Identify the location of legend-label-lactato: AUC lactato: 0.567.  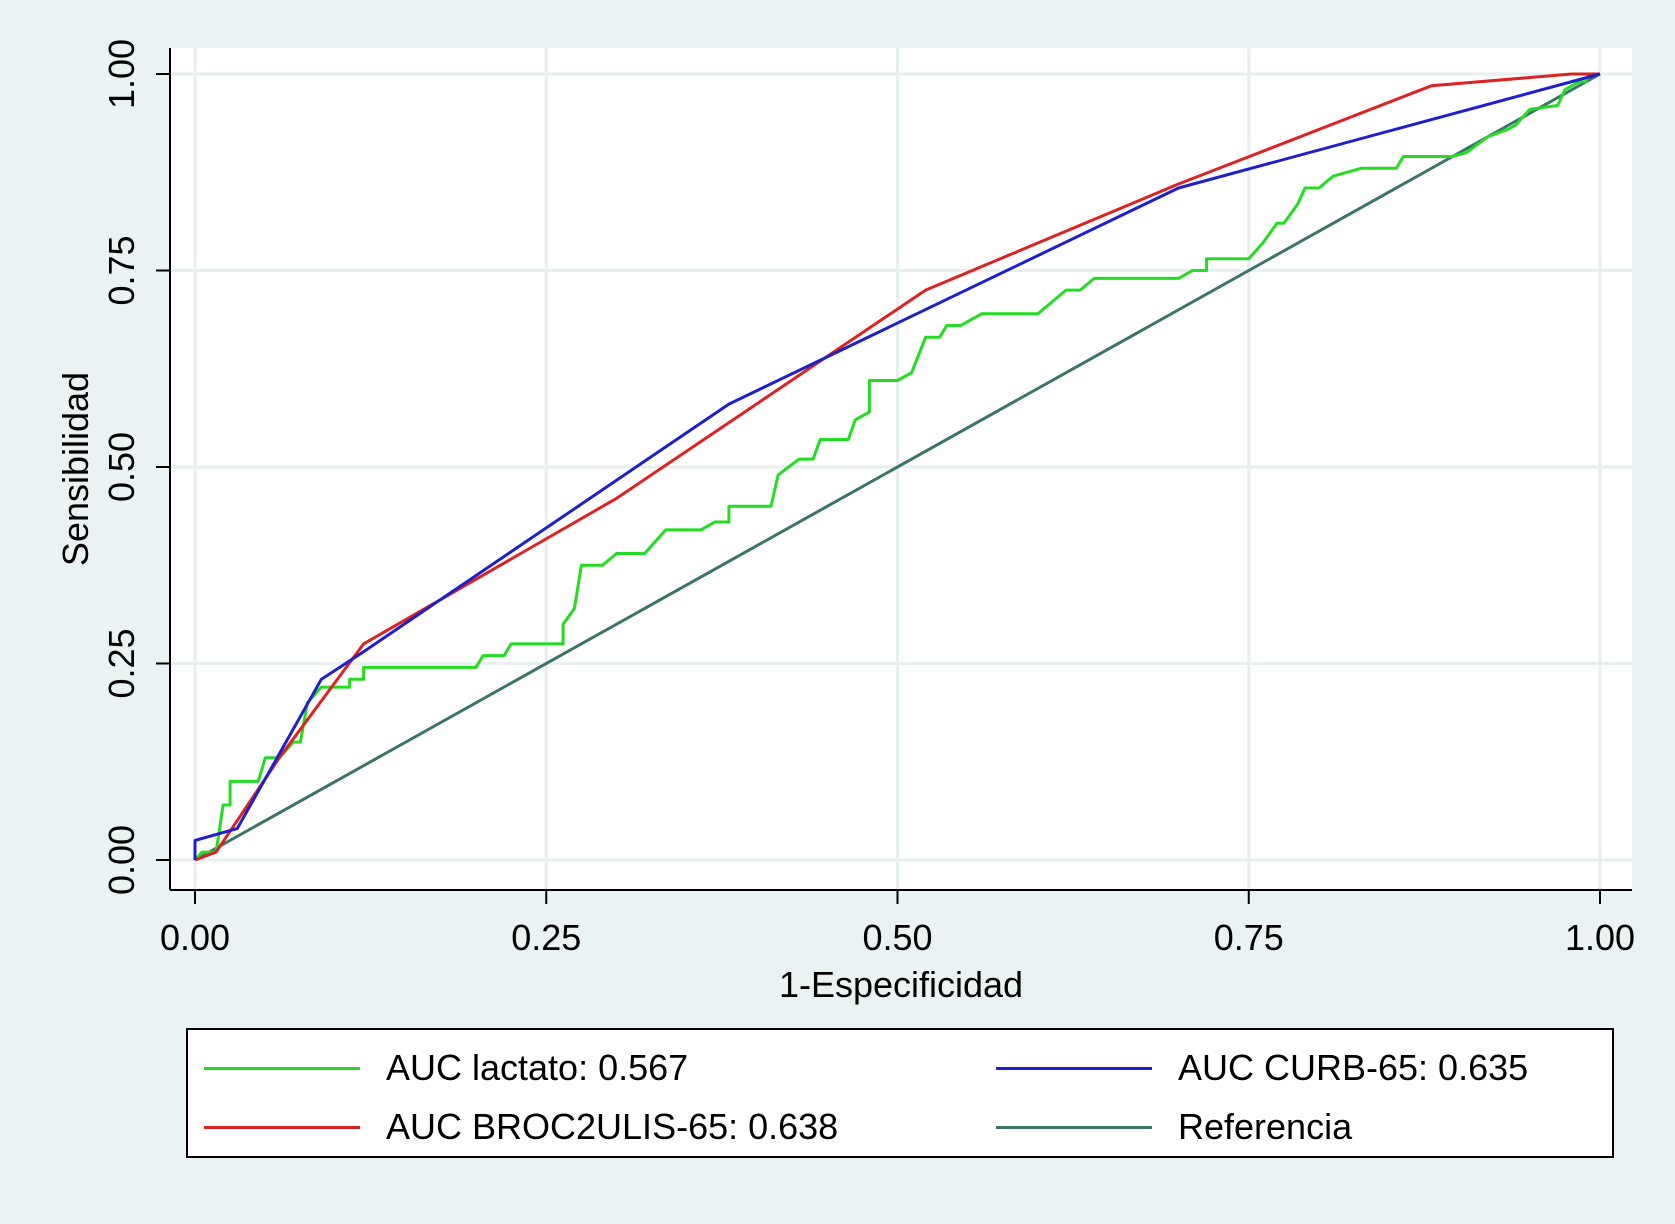
(537, 1067).